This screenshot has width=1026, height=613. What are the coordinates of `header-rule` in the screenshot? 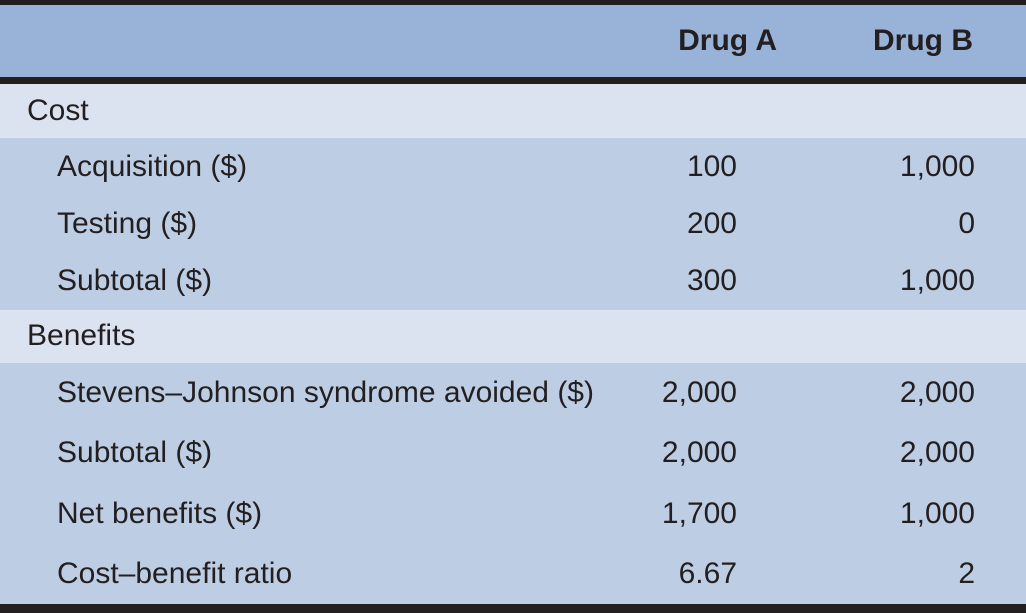 It's located at (513, 80).